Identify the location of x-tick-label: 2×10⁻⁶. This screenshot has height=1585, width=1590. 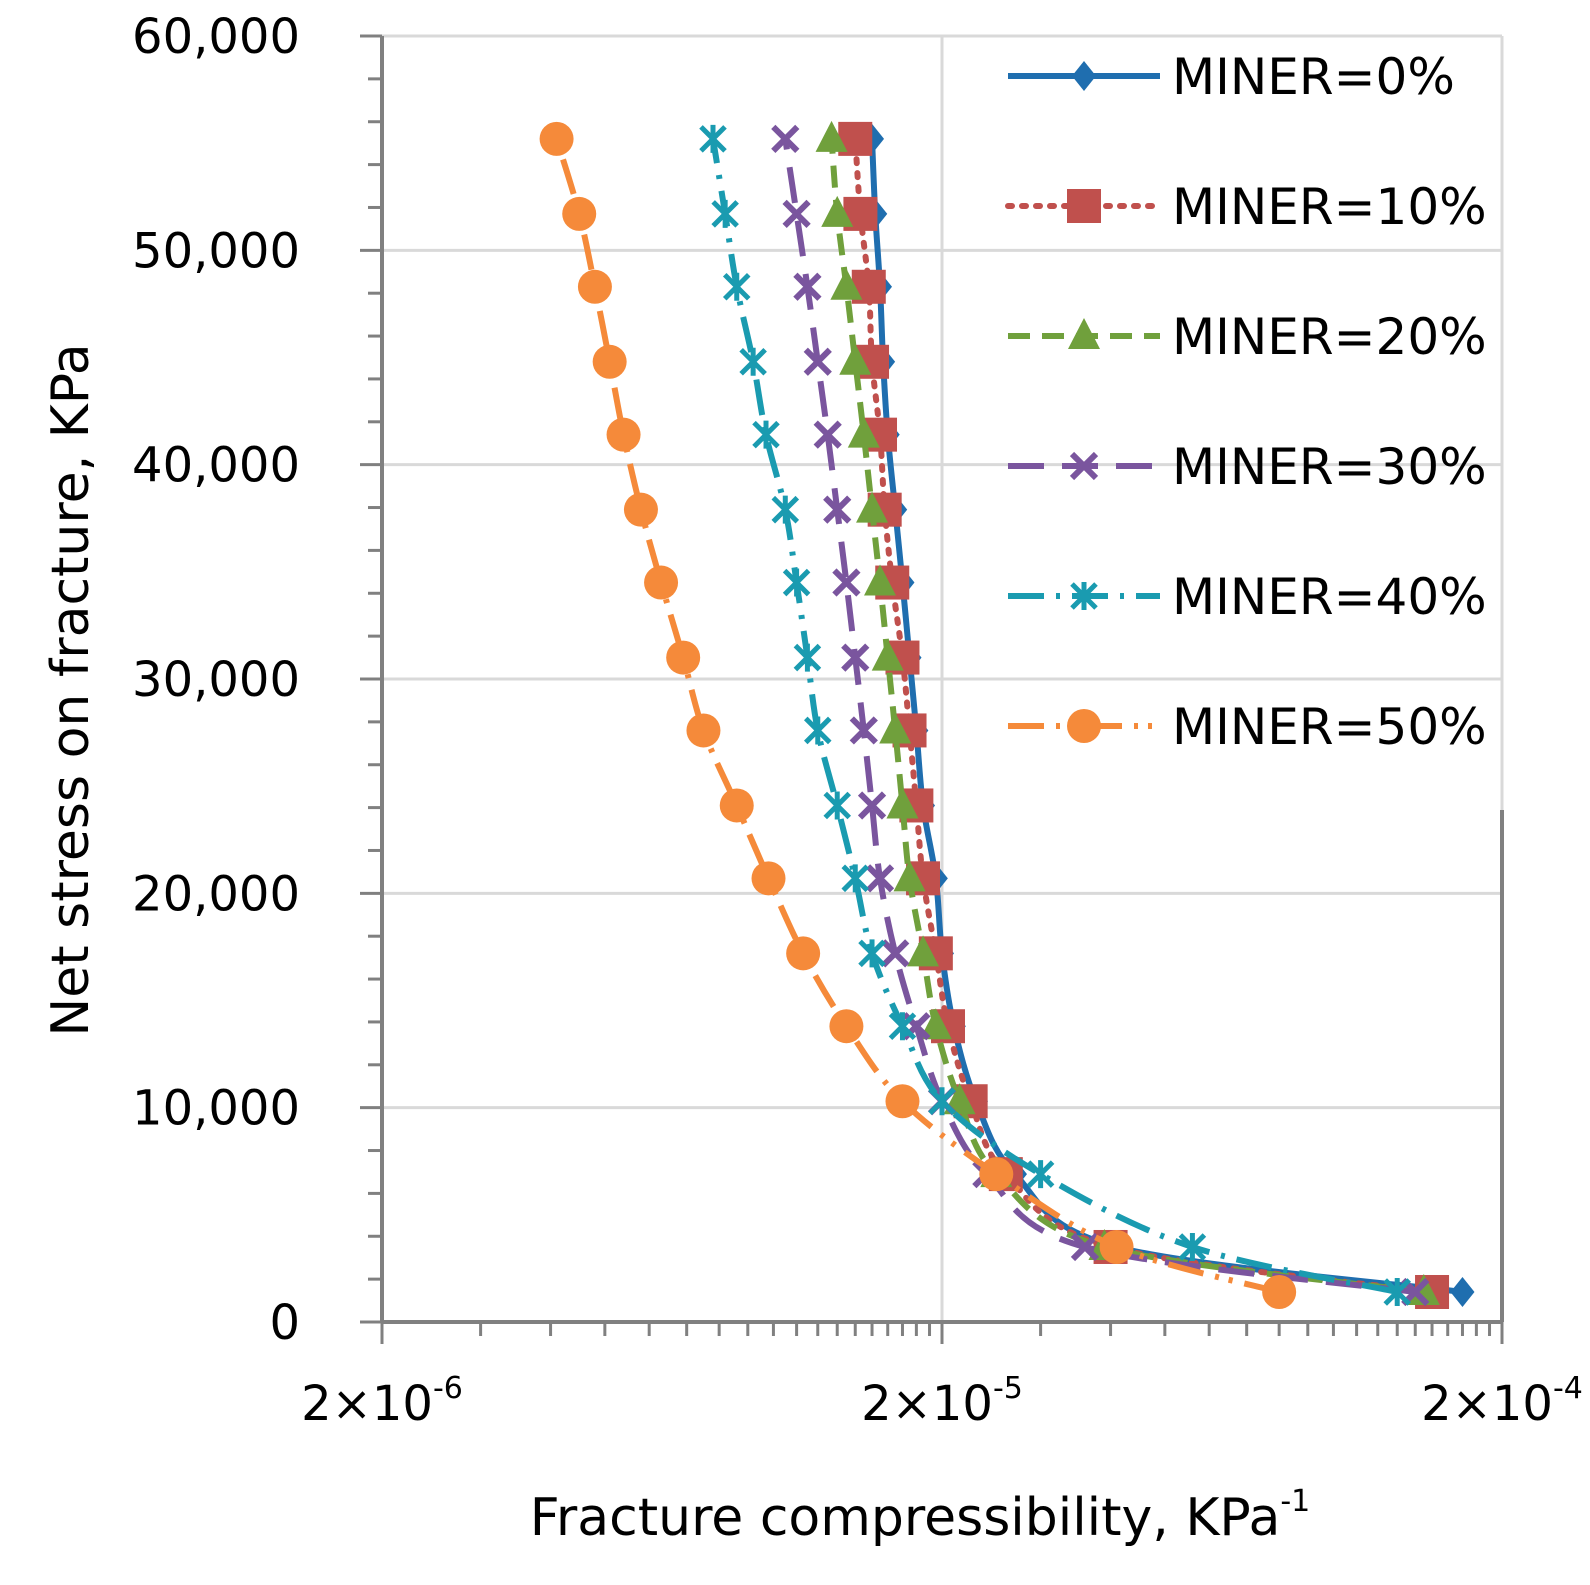
(382, 1401).